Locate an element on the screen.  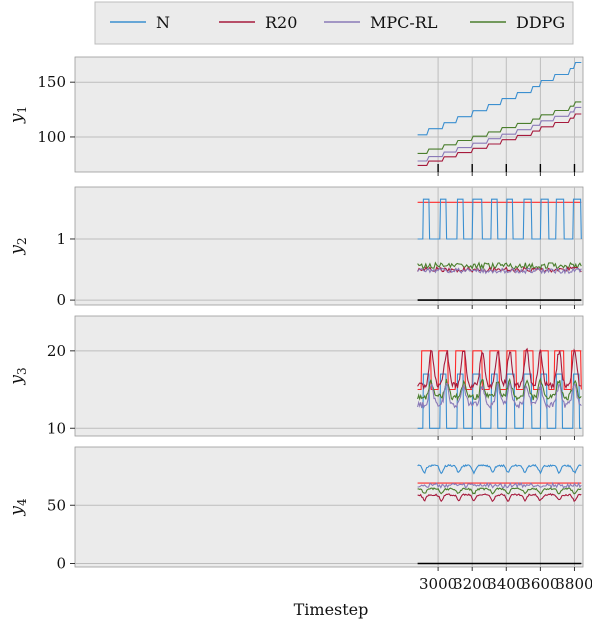
y-tick-label: 100 is located at coordinates (51, 137).